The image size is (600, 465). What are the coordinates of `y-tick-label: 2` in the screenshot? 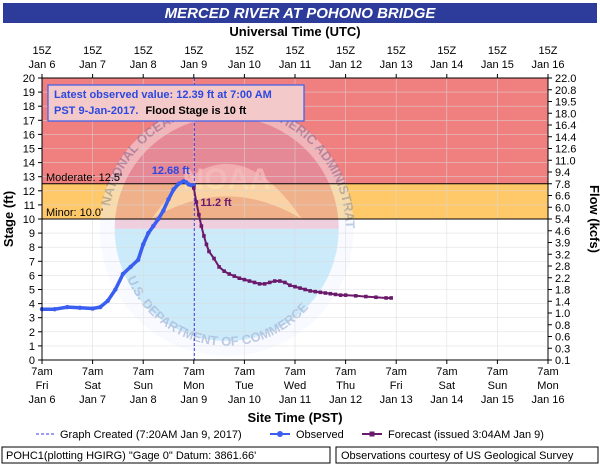 It's located at (32, 333).